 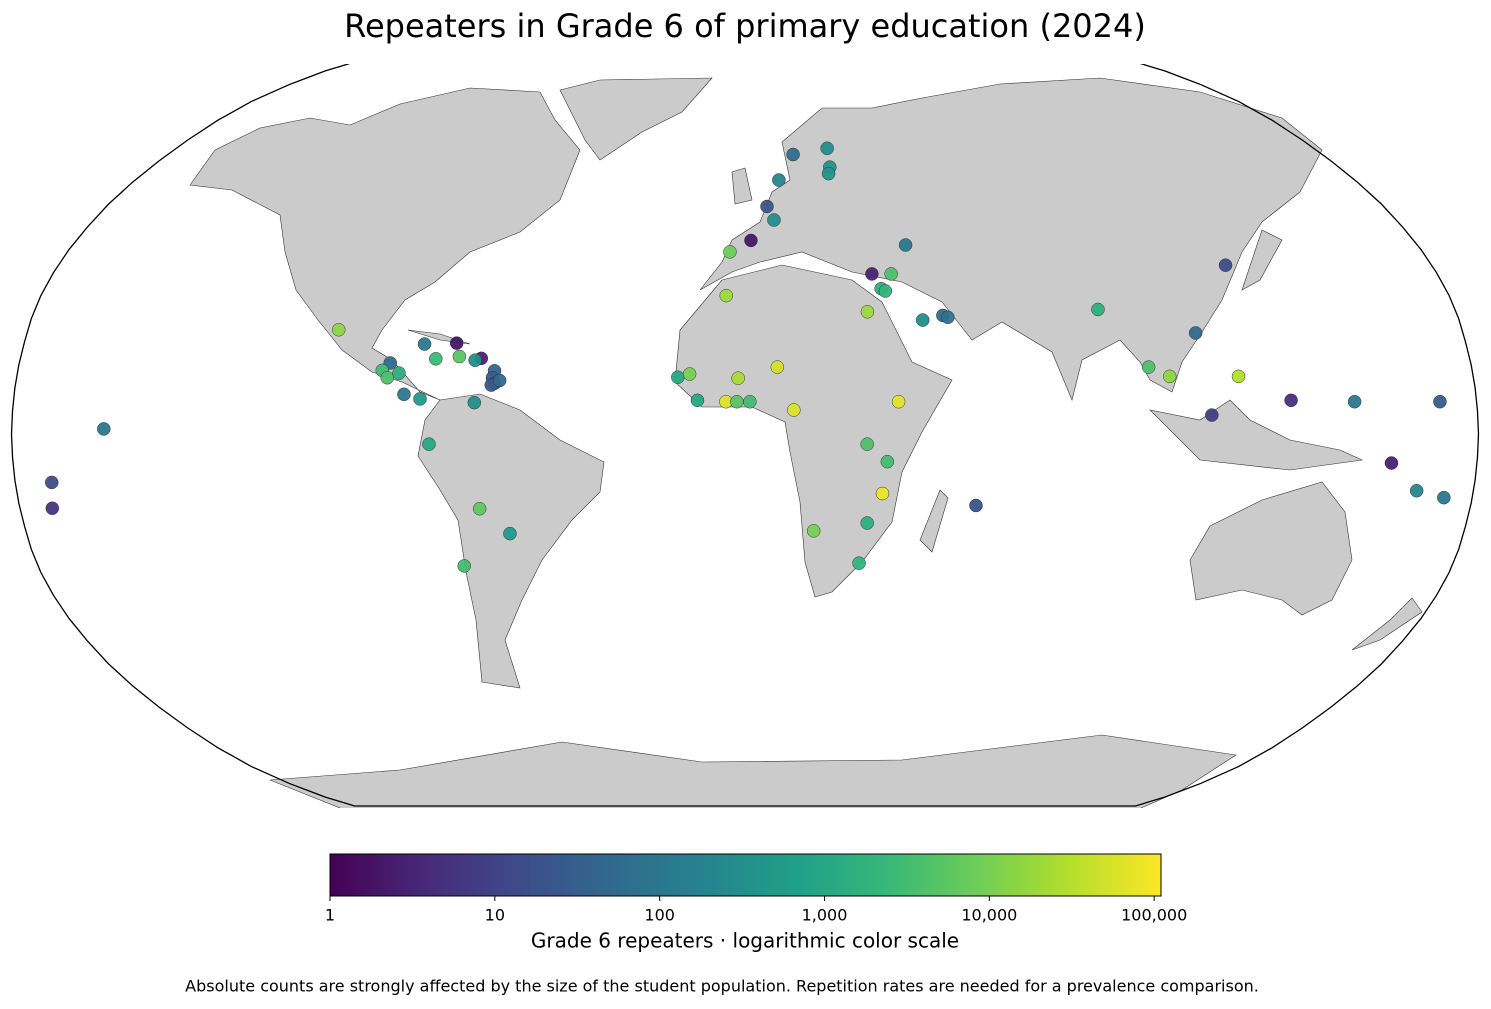 I want to click on colorbar-tick-label: 100, so click(x=659, y=915).